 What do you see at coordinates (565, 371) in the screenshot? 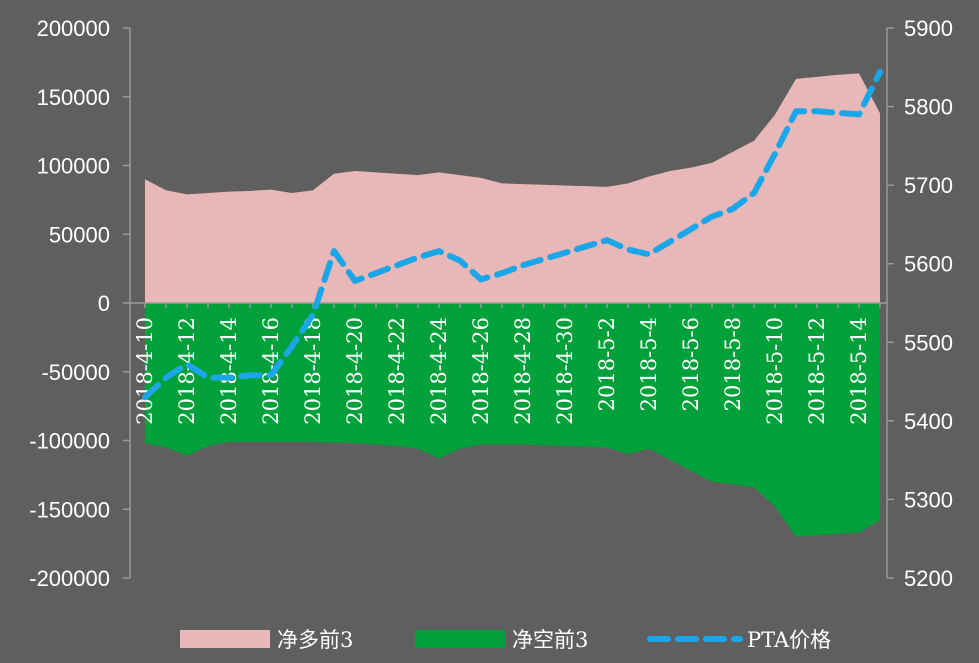
I see `x-tick-label: 2018-4-30` at bounding box center [565, 371].